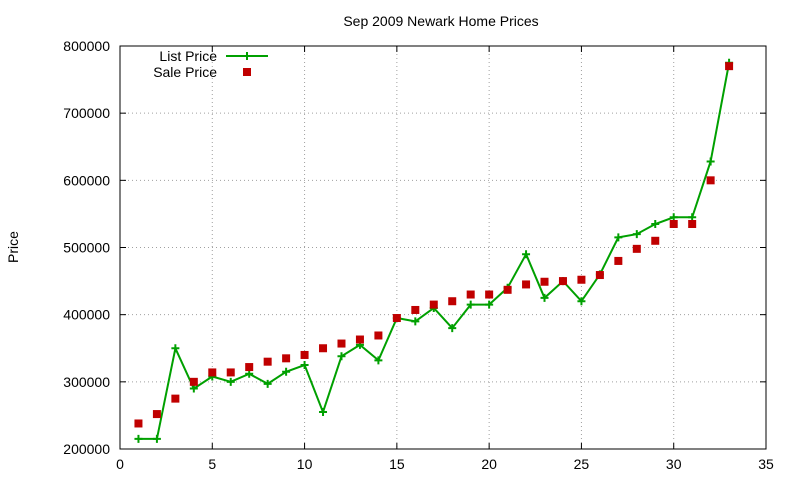 The image size is (800, 480). Describe the element at coordinates (305, 464) in the screenshot. I see `x-tick-label: 10` at that location.